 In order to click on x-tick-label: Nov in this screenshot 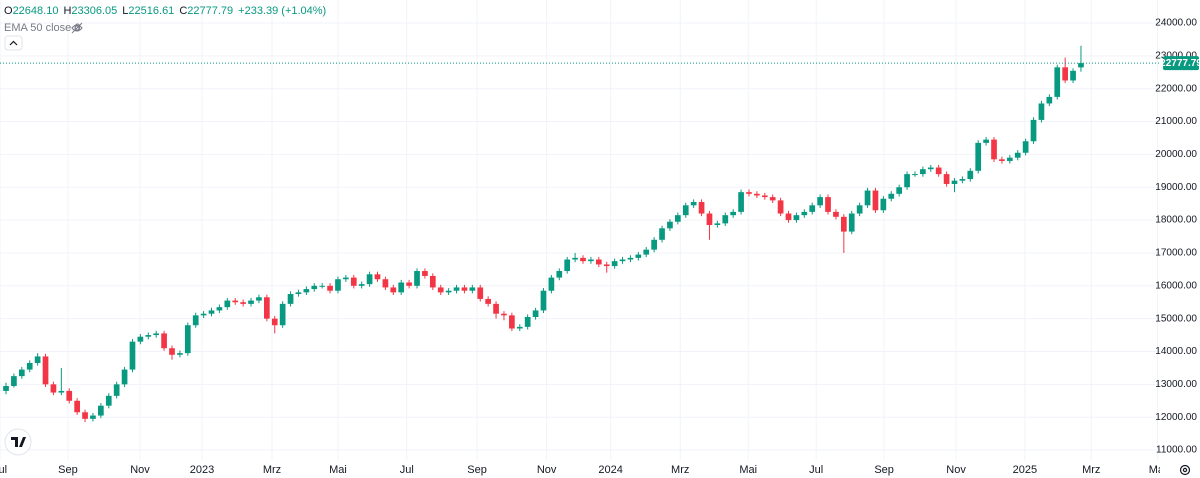, I will do `click(547, 470)`.